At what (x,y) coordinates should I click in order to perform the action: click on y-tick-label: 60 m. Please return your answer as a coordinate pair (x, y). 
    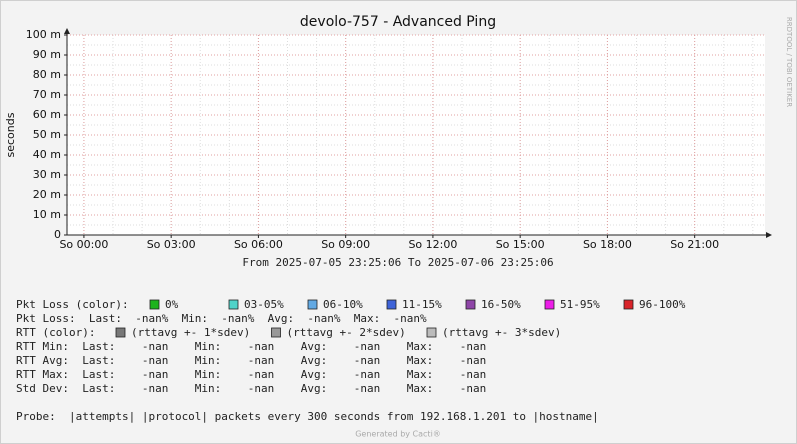
    Looking at the image, I should click on (47, 114).